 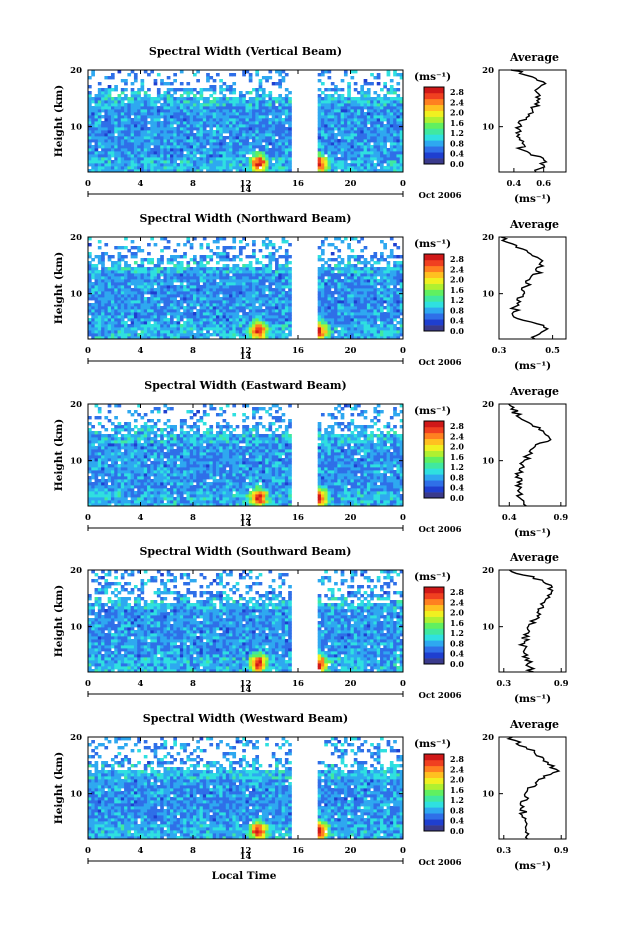 What do you see at coordinates (298, 184) in the screenshot?
I see `x-tick-label: 16` at bounding box center [298, 184].